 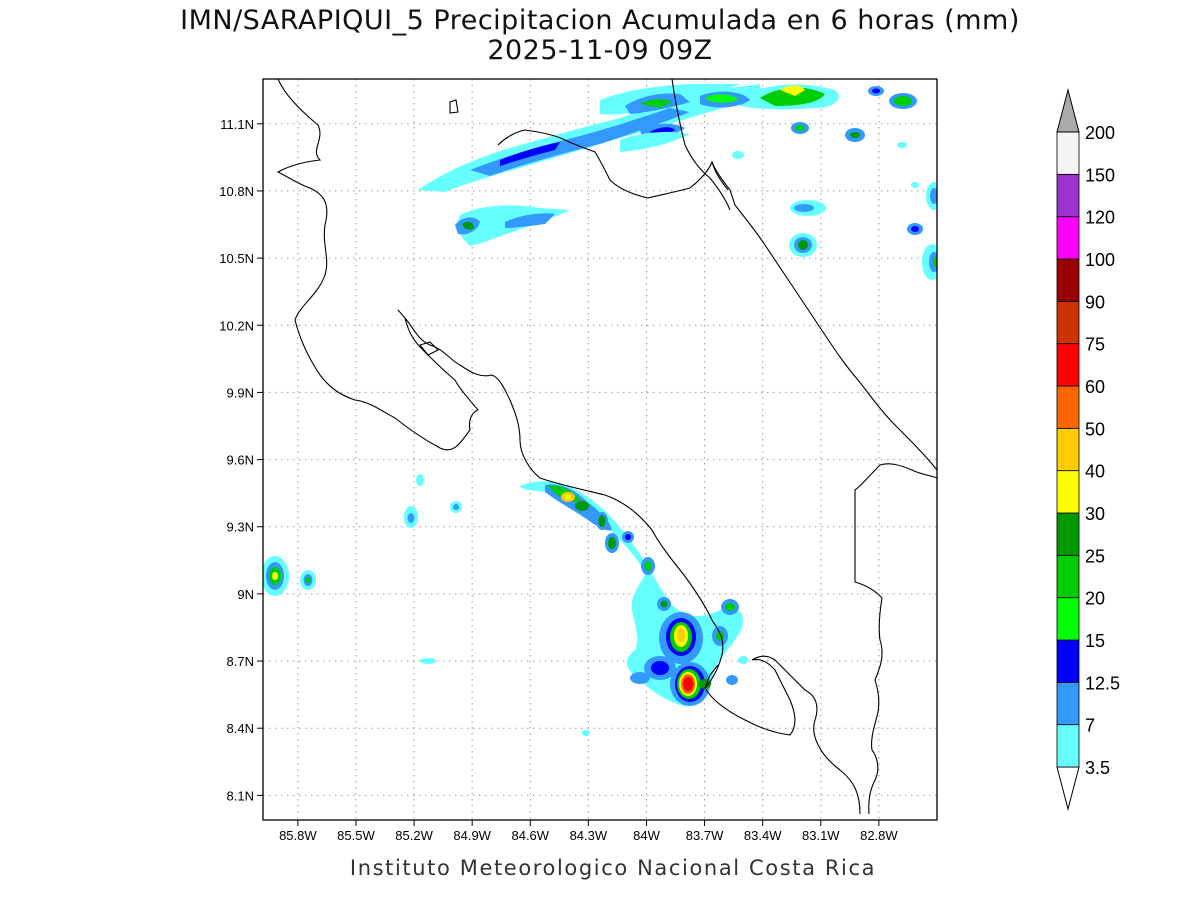 What do you see at coordinates (821, 835) in the screenshot?
I see `lon-tick-label: 83.1W` at bounding box center [821, 835].